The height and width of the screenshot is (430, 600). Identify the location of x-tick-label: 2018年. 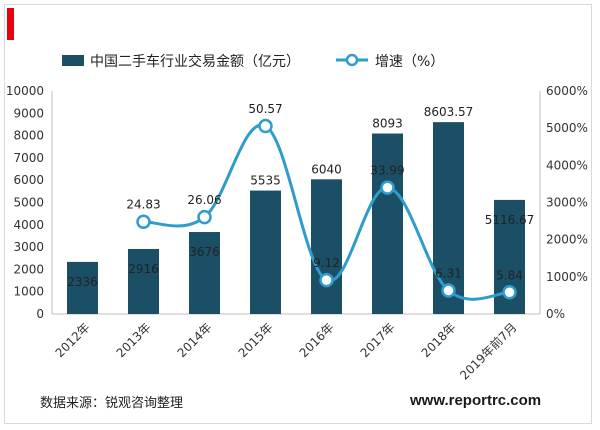
(439, 340).